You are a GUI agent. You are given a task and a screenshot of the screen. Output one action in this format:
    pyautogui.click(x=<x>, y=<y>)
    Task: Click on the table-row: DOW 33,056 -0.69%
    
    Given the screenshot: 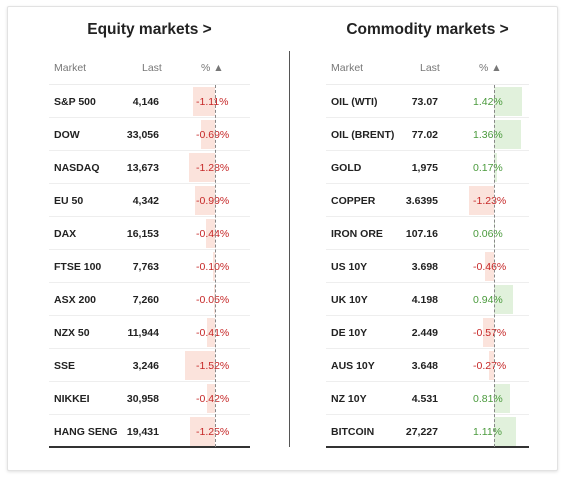 What is the action you would take?
    pyautogui.click(x=149, y=134)
    